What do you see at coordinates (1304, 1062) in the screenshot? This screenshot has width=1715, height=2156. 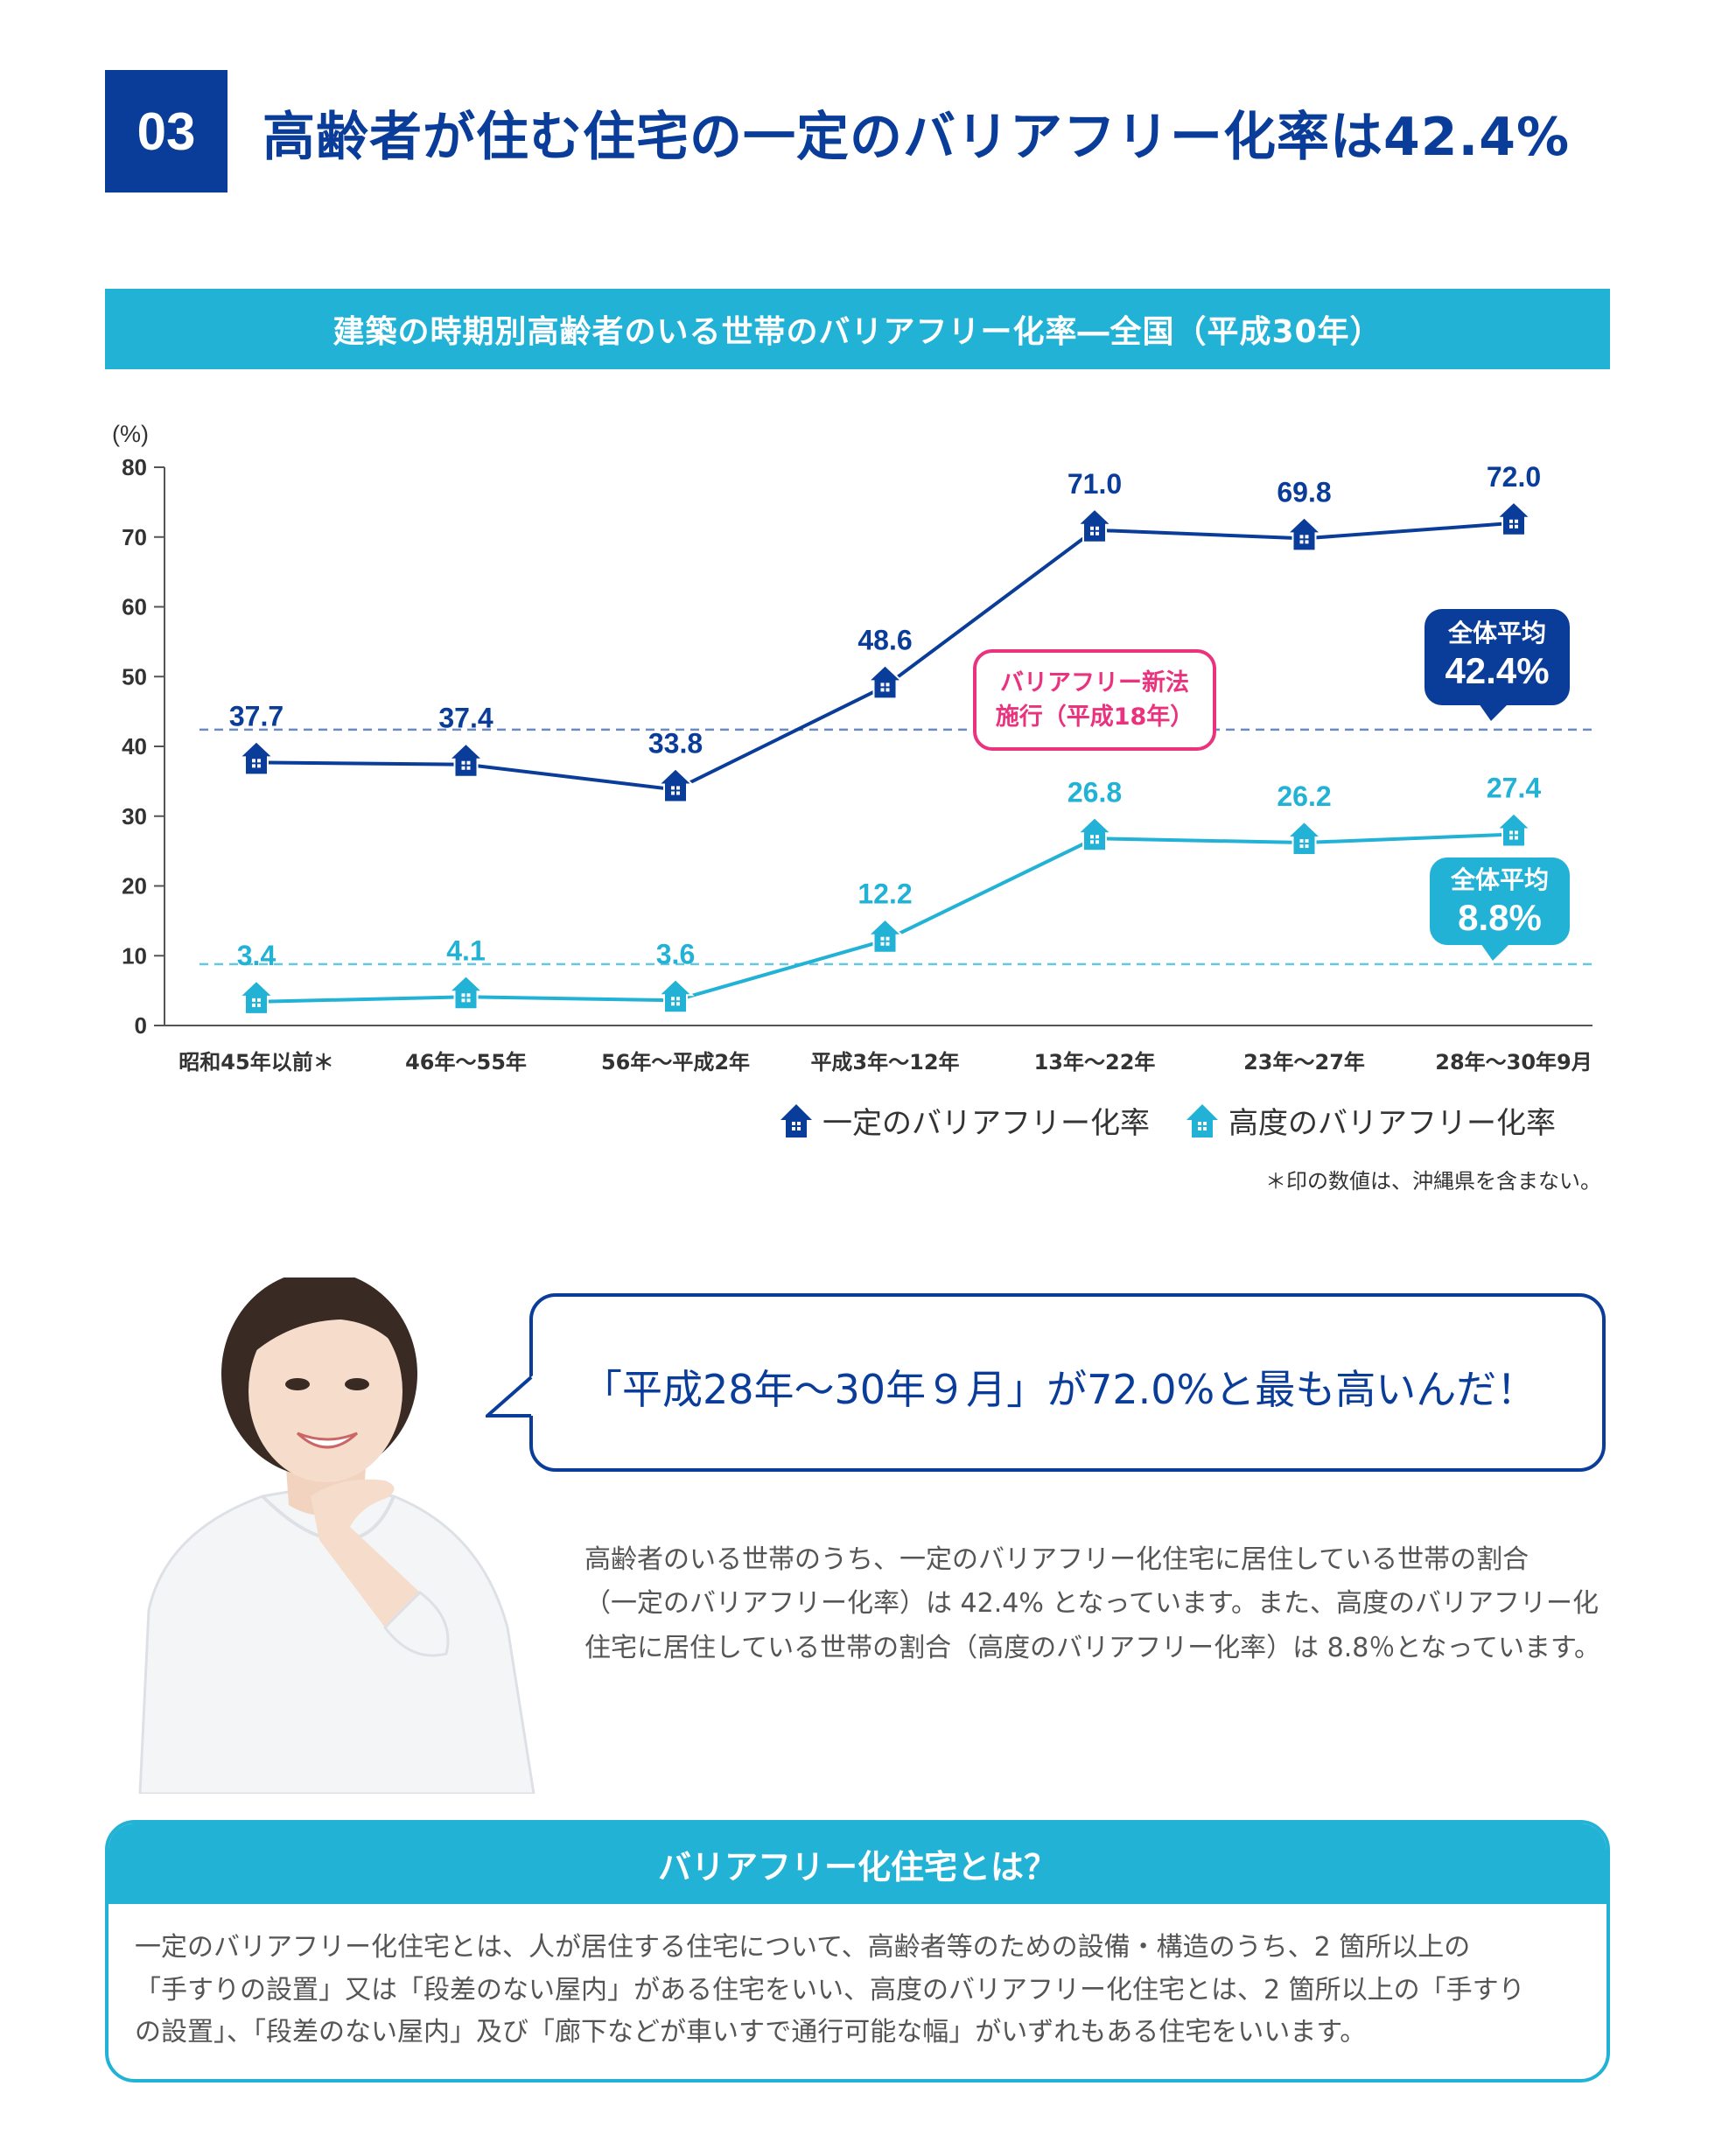 I see `x-tick-label: 23年～27年` at bounding box center [1304, 1062].